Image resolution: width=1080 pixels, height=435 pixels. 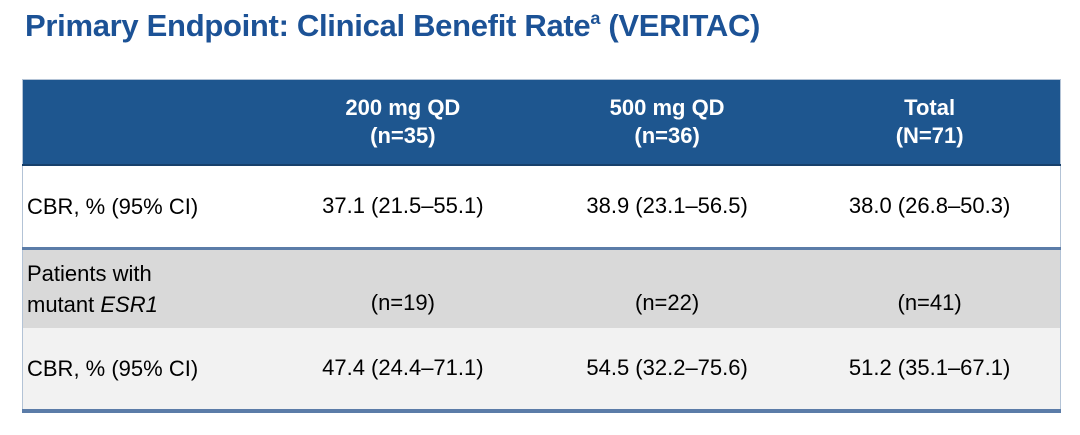 I want to click on row-label-cbr-mutant: CBR, % (95% CI), so click(x=146, y=369).